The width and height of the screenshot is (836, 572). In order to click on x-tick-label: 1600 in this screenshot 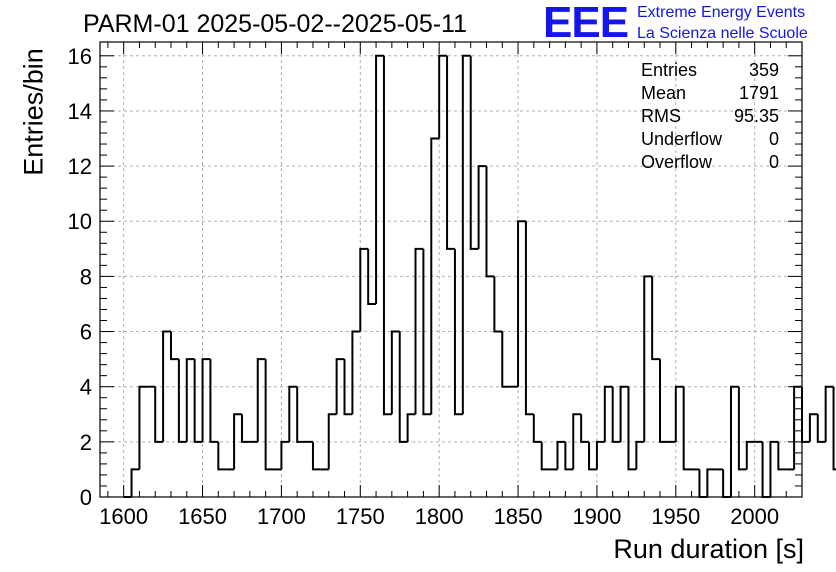, I will do `click(123, 516)`.